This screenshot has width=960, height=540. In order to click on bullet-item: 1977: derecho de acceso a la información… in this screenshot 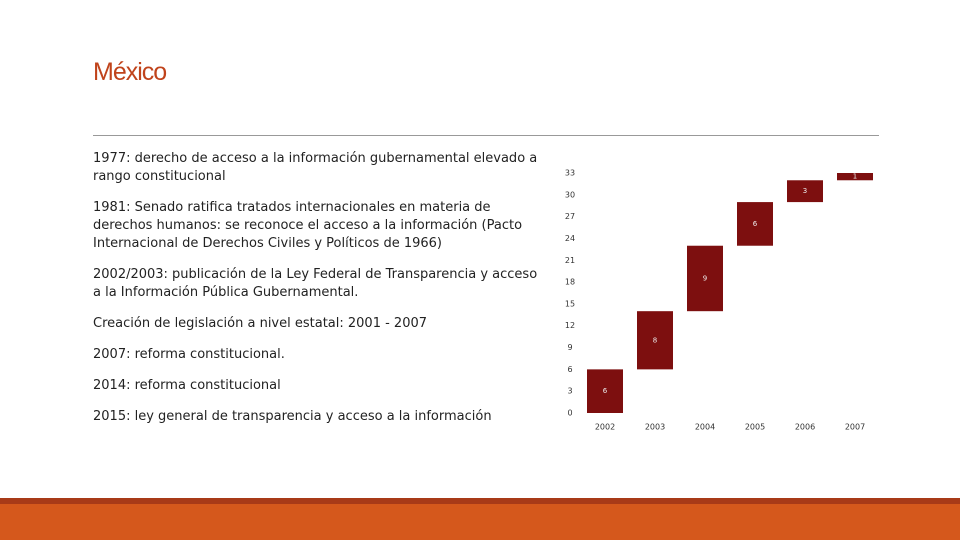, I will do `click(315, 167)`.